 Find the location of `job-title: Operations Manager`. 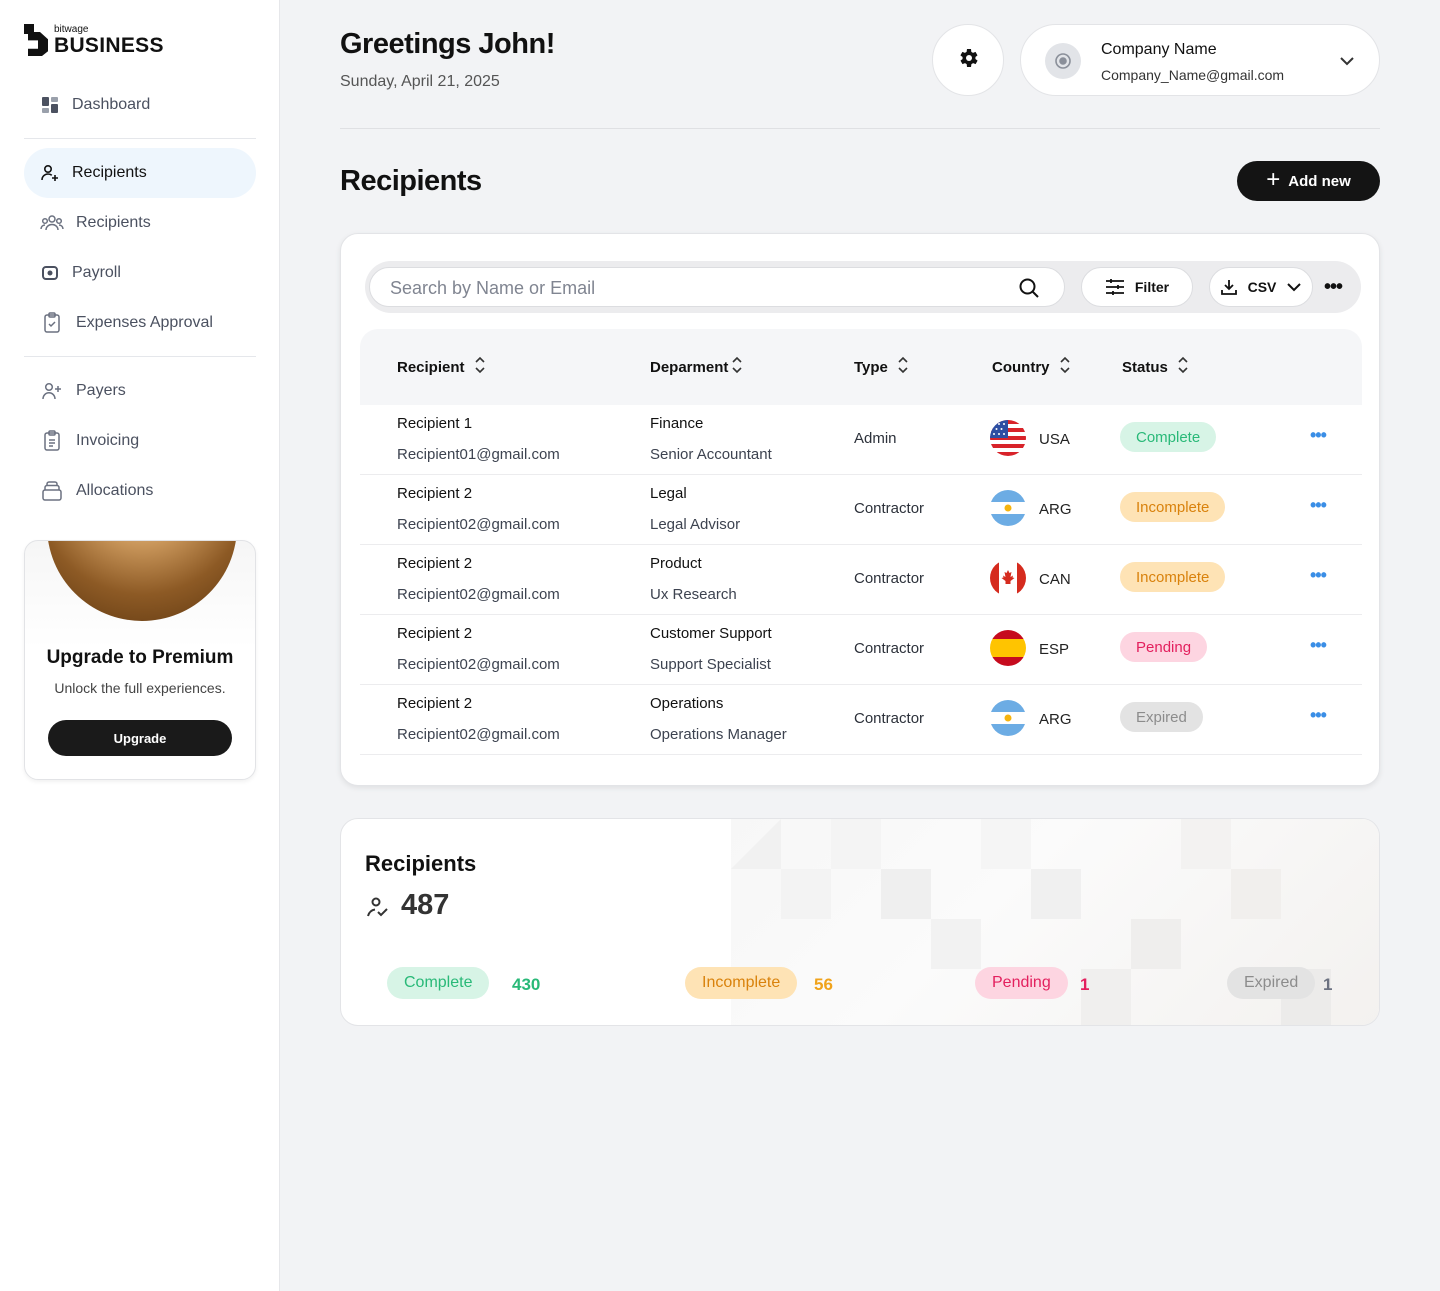

job-title: Operations Manager is located at coordinates (718, 734).